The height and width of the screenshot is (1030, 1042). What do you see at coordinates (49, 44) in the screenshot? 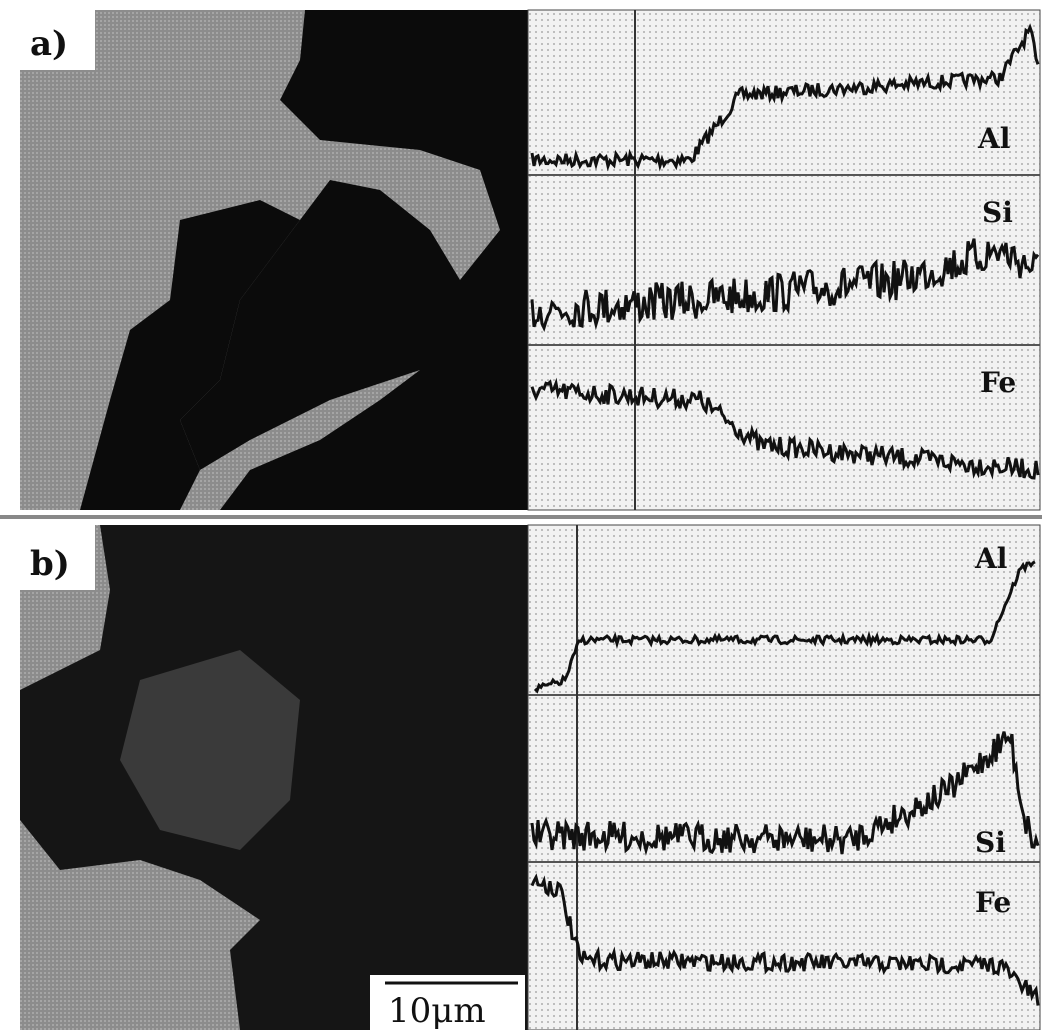
I see `panel-label: a)` at bounding box center [49, 44].